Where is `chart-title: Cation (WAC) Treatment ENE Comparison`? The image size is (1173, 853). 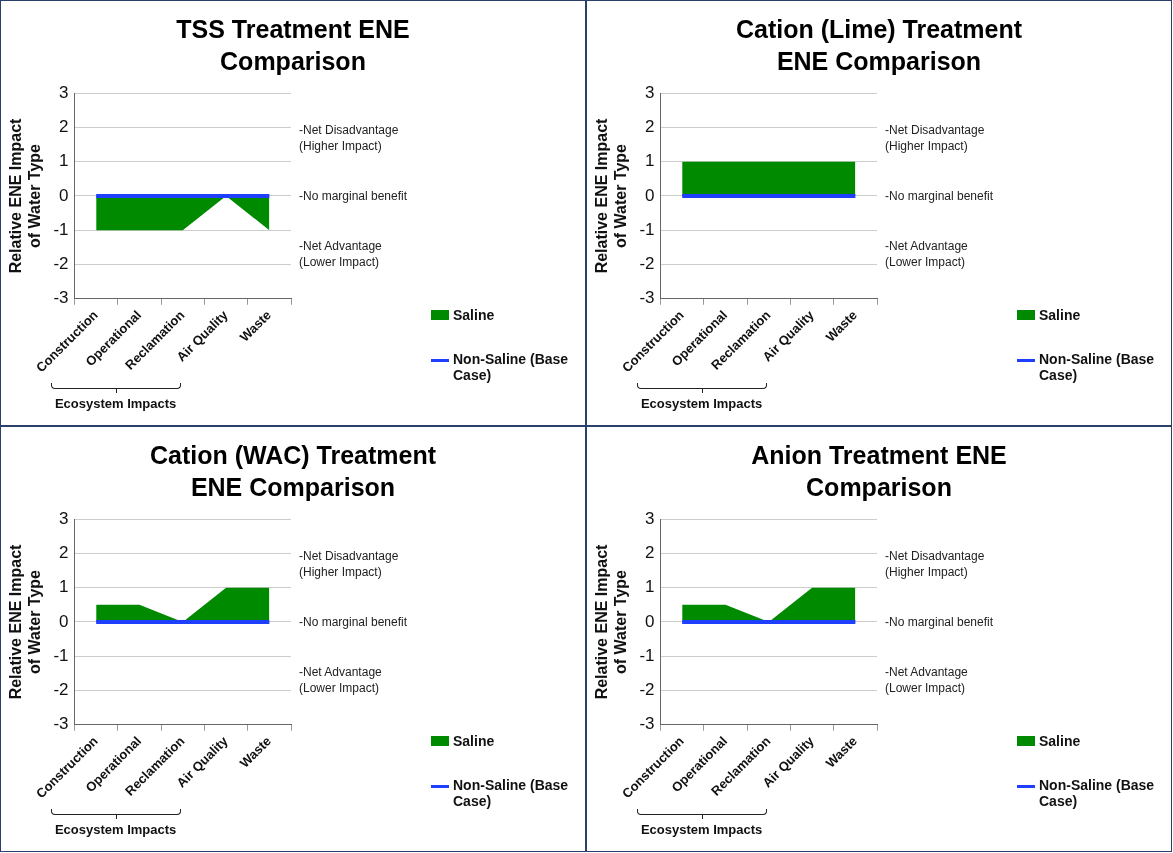
chart-title: Cation (WAC) Treatment ENE Comparison is located at coordinates (293, 471).